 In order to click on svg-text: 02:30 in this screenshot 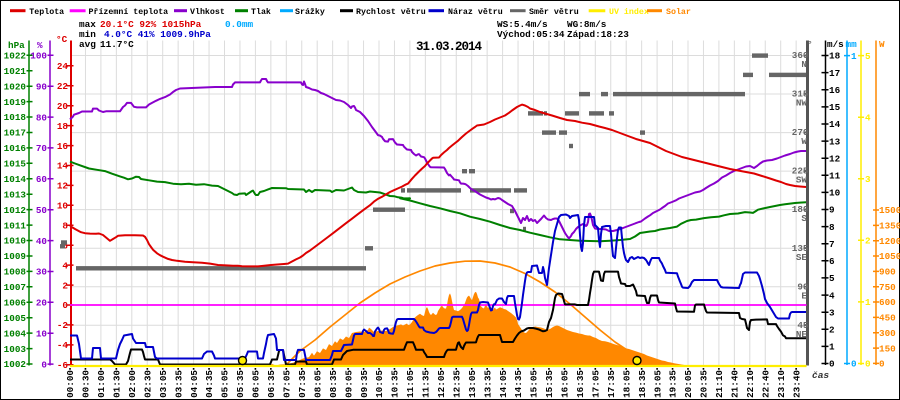, I will do `click(147, 384)`.